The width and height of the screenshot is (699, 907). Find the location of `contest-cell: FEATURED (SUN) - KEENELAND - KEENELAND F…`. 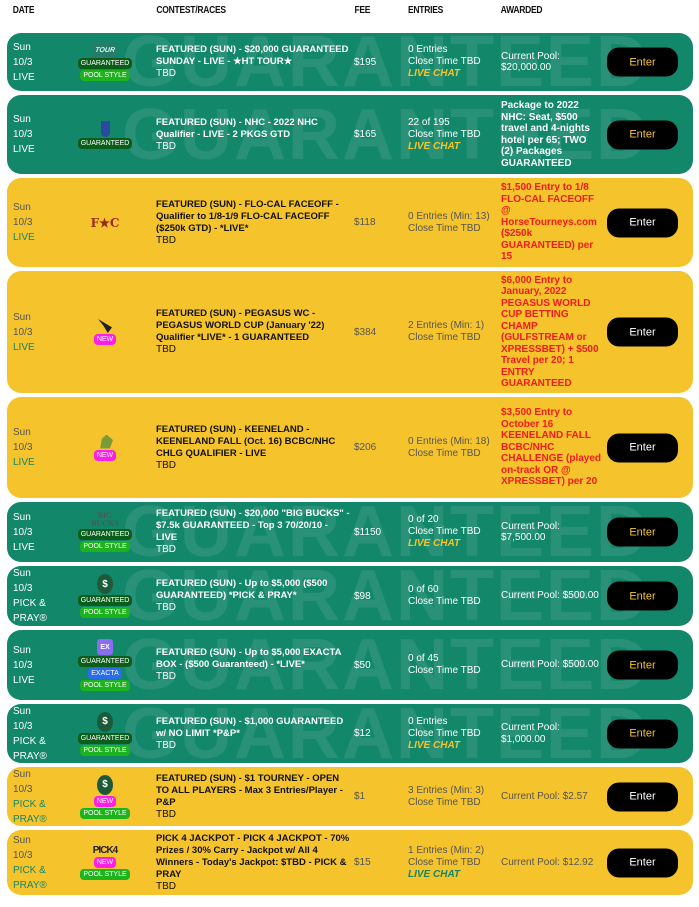

contest-cell: FEATURED (SUN) - KEENELAND - KEENELAND F… is located at coordinates (253, 448).